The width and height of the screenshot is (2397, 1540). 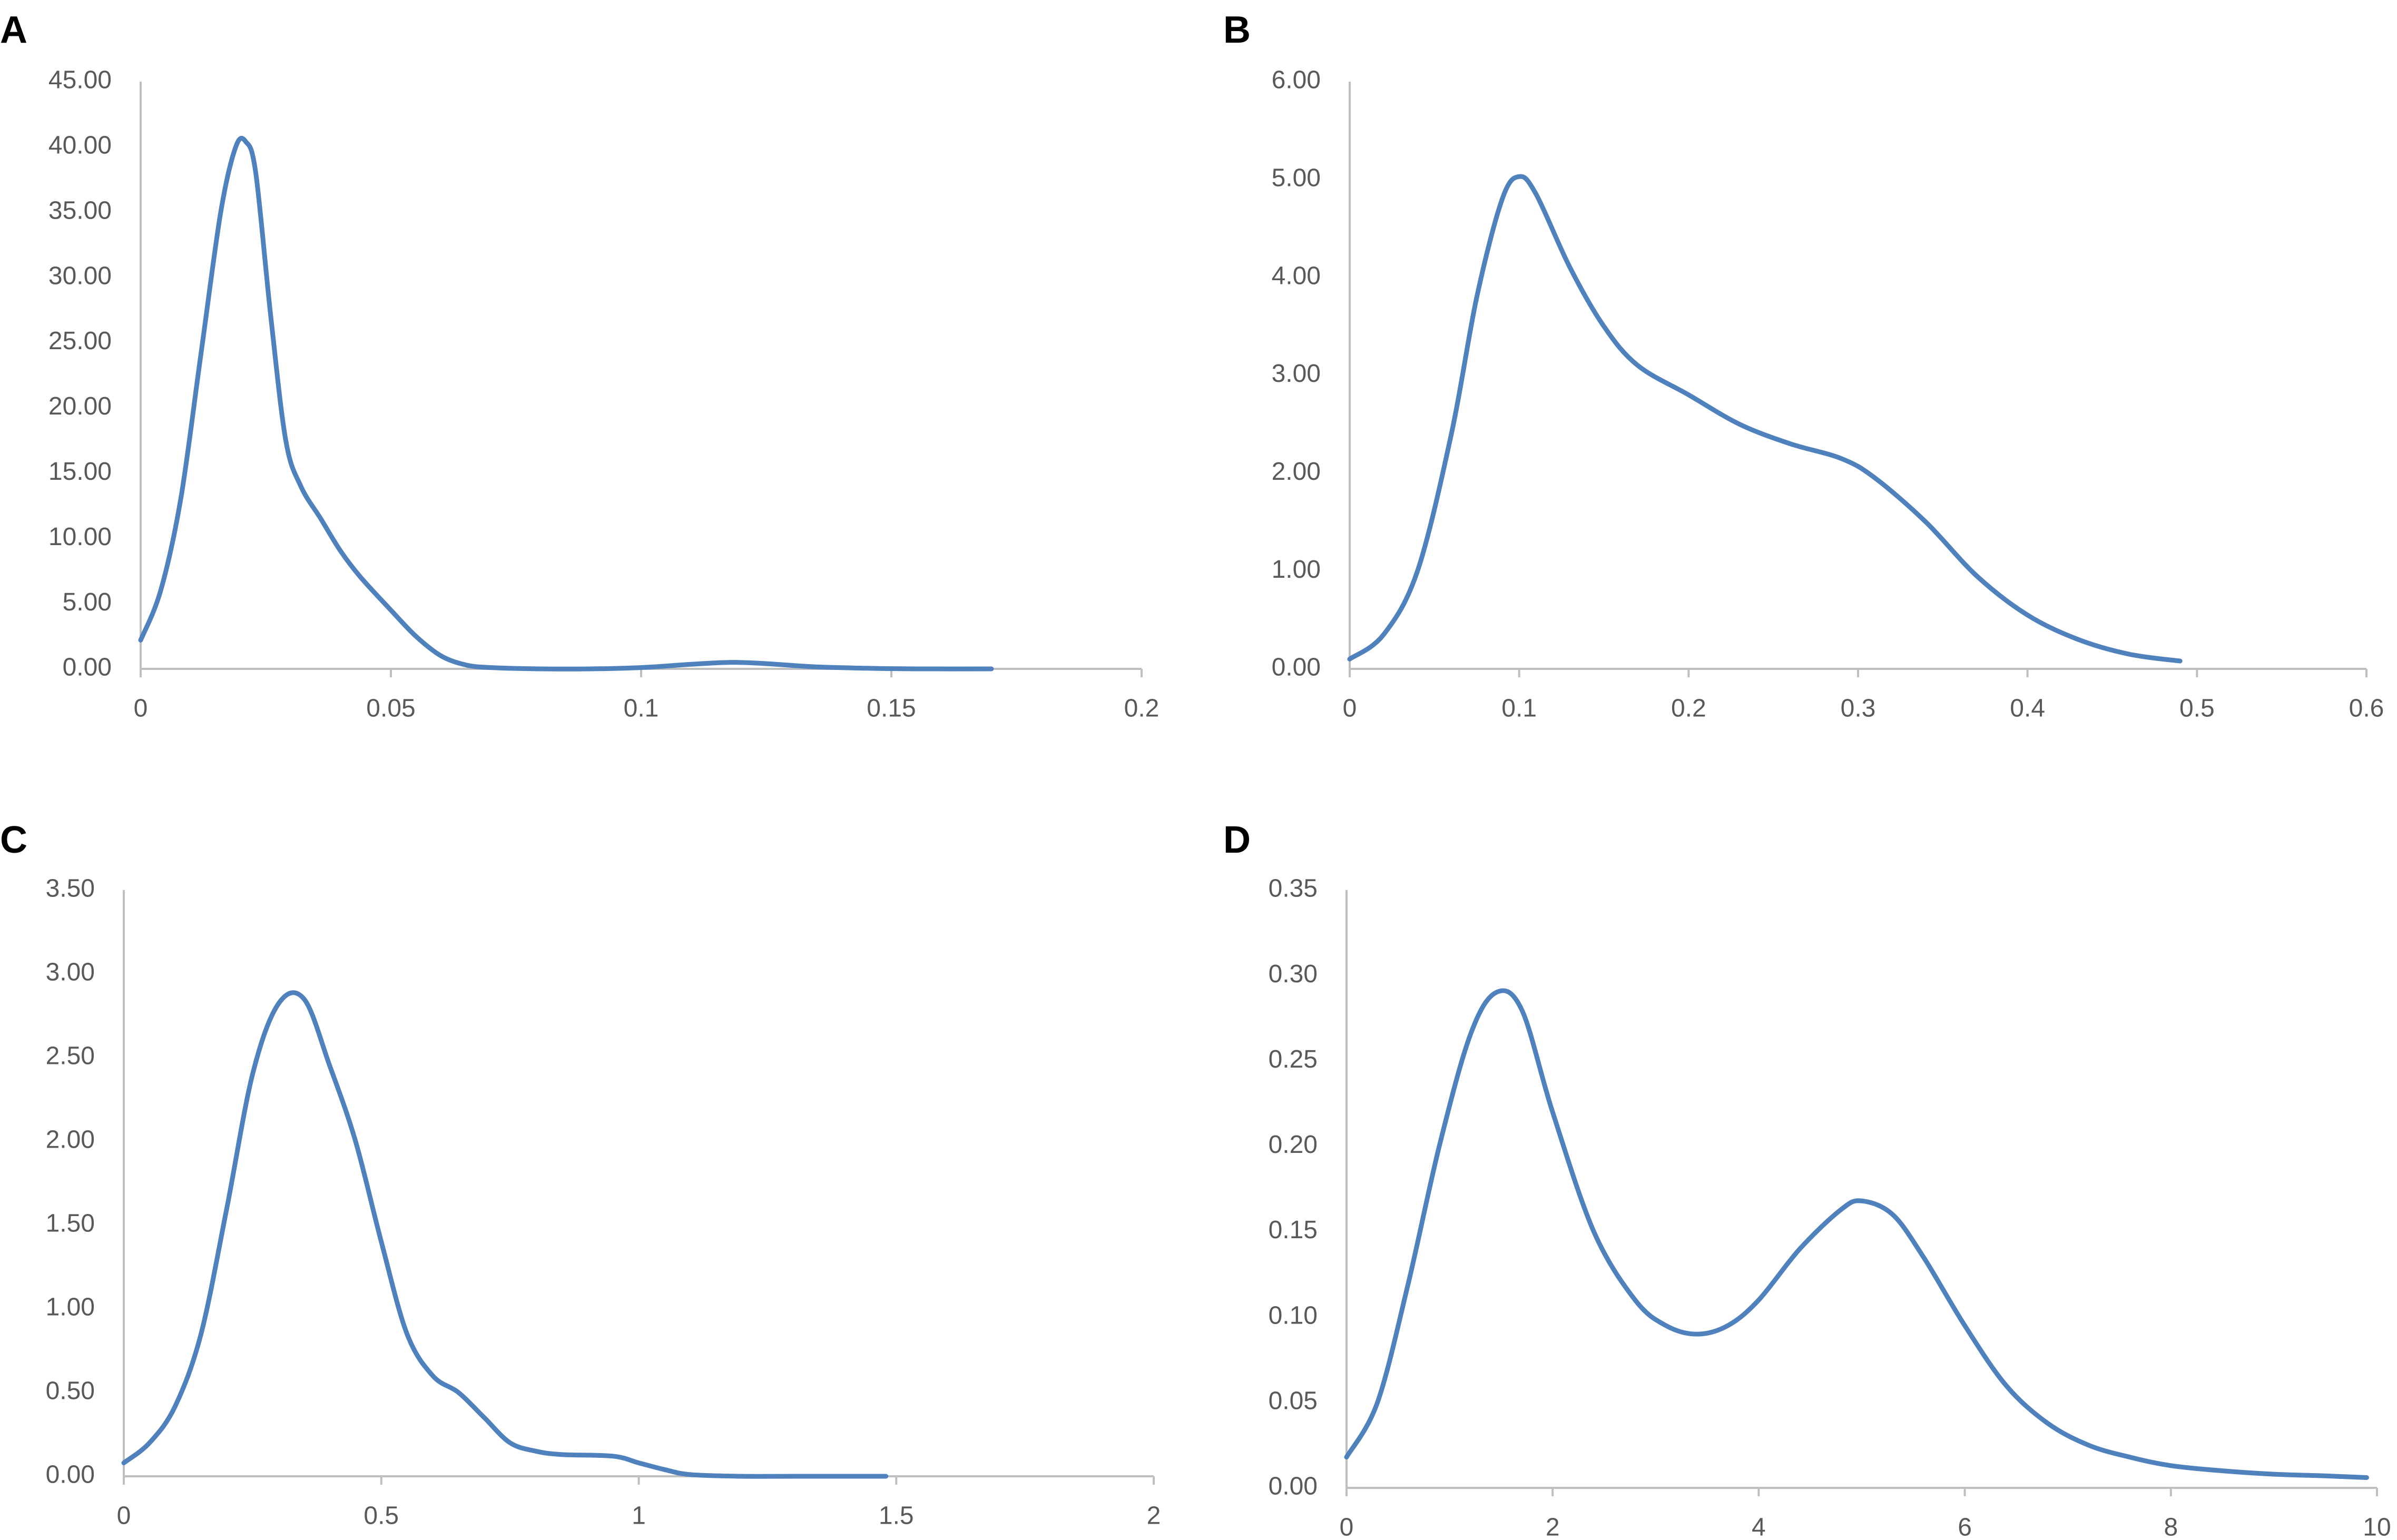 I want to click on y-tick-label: 25.00, so click(x=80, y=341).